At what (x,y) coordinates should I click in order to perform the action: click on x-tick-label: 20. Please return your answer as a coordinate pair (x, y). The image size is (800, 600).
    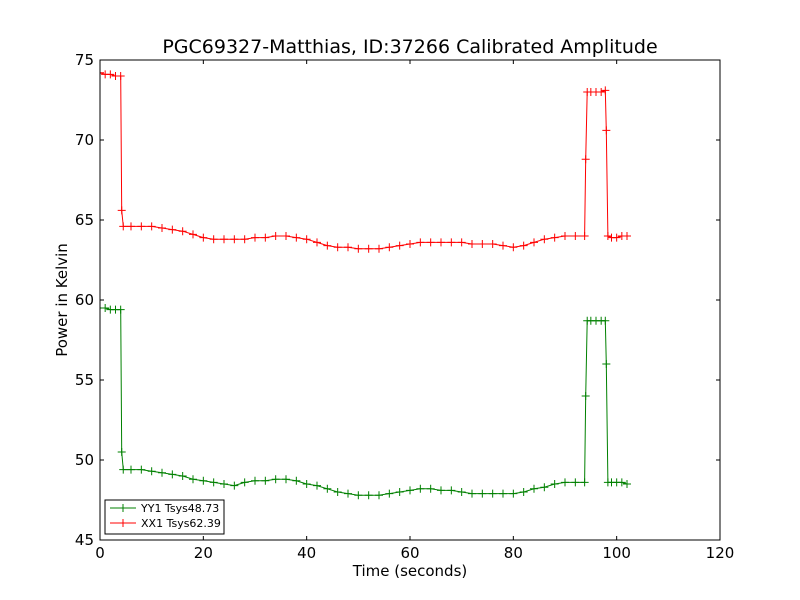
    Looking at the image, I should click on (203, 553).